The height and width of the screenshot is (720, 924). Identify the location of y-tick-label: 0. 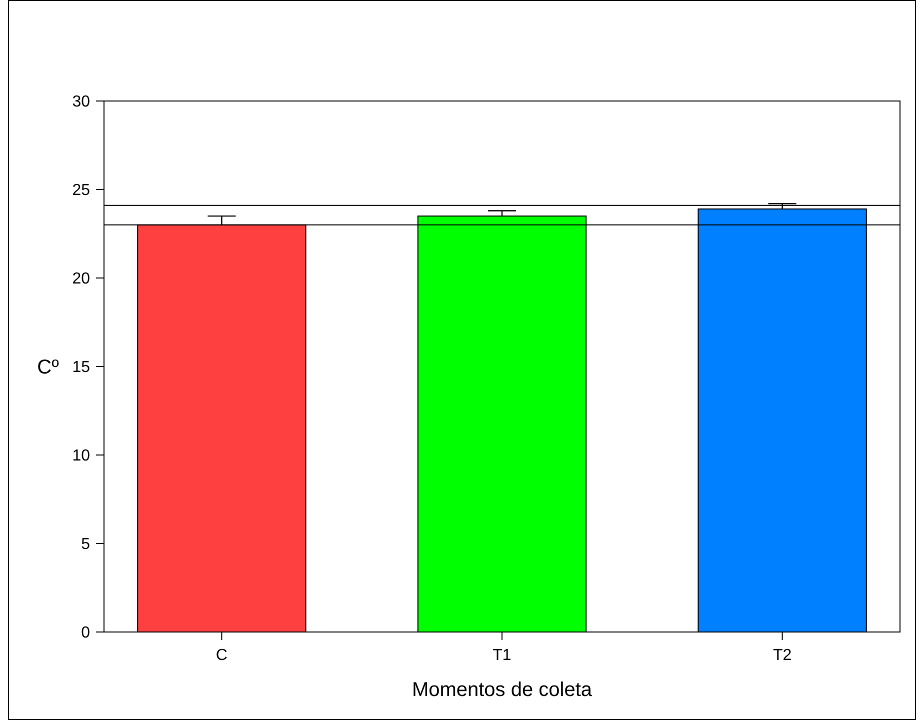
(85, 633).